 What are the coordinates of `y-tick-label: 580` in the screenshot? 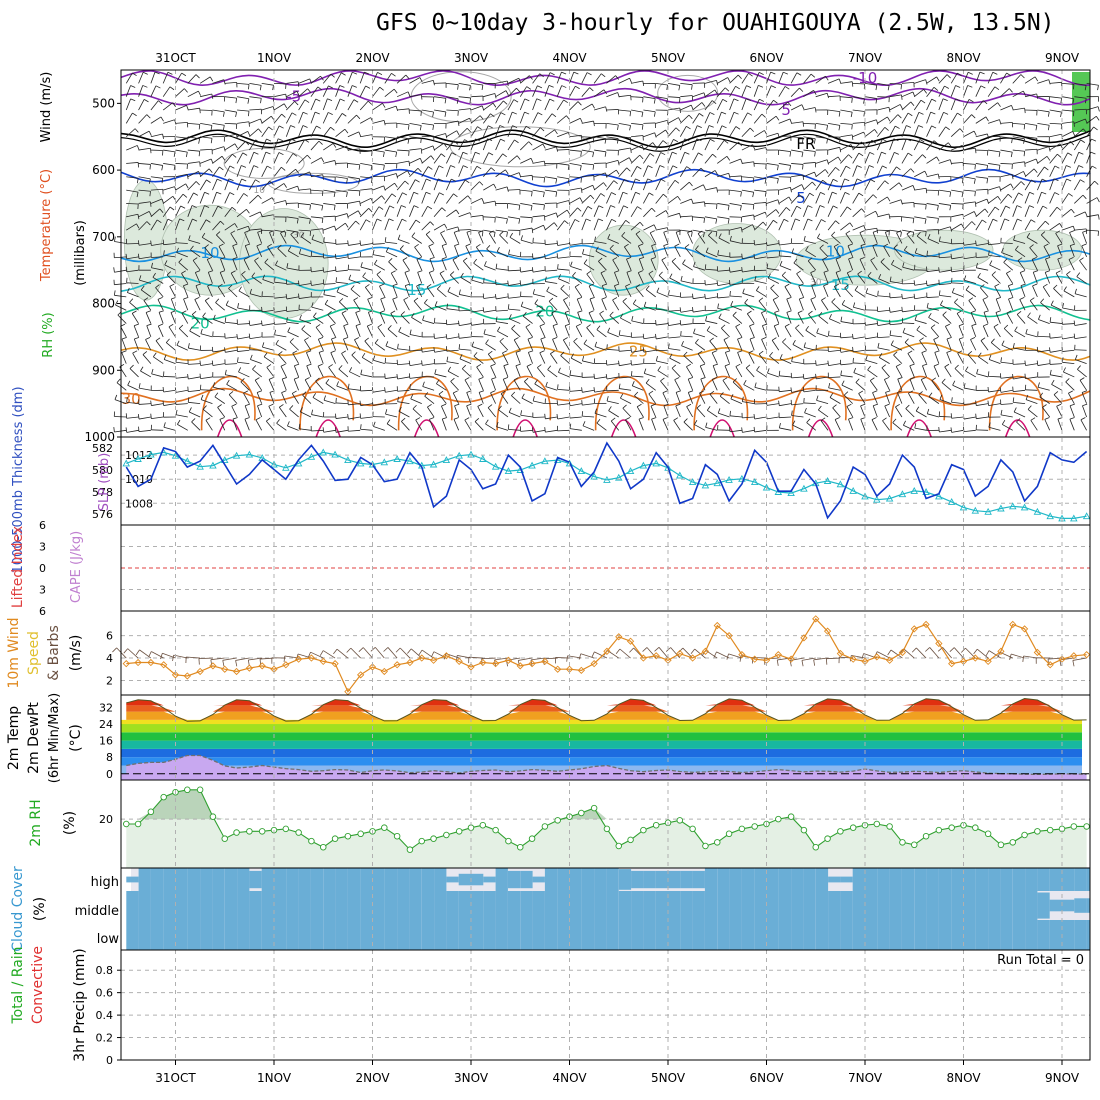 It's located at (102, 470).